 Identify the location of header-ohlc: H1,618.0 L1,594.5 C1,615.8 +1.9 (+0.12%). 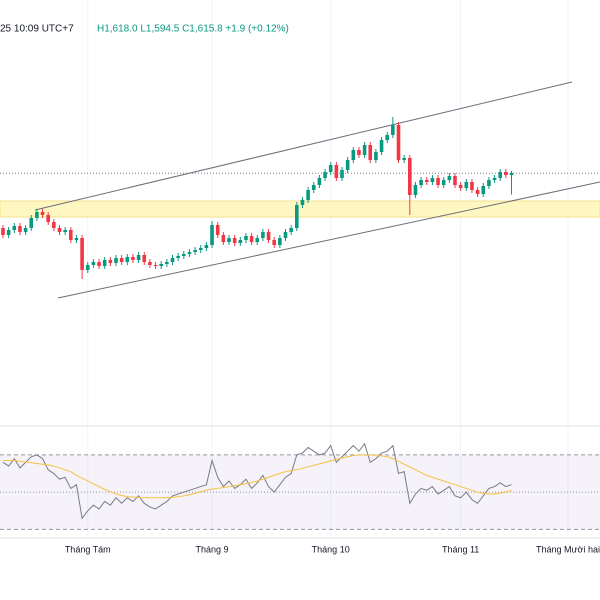
(193, 29).